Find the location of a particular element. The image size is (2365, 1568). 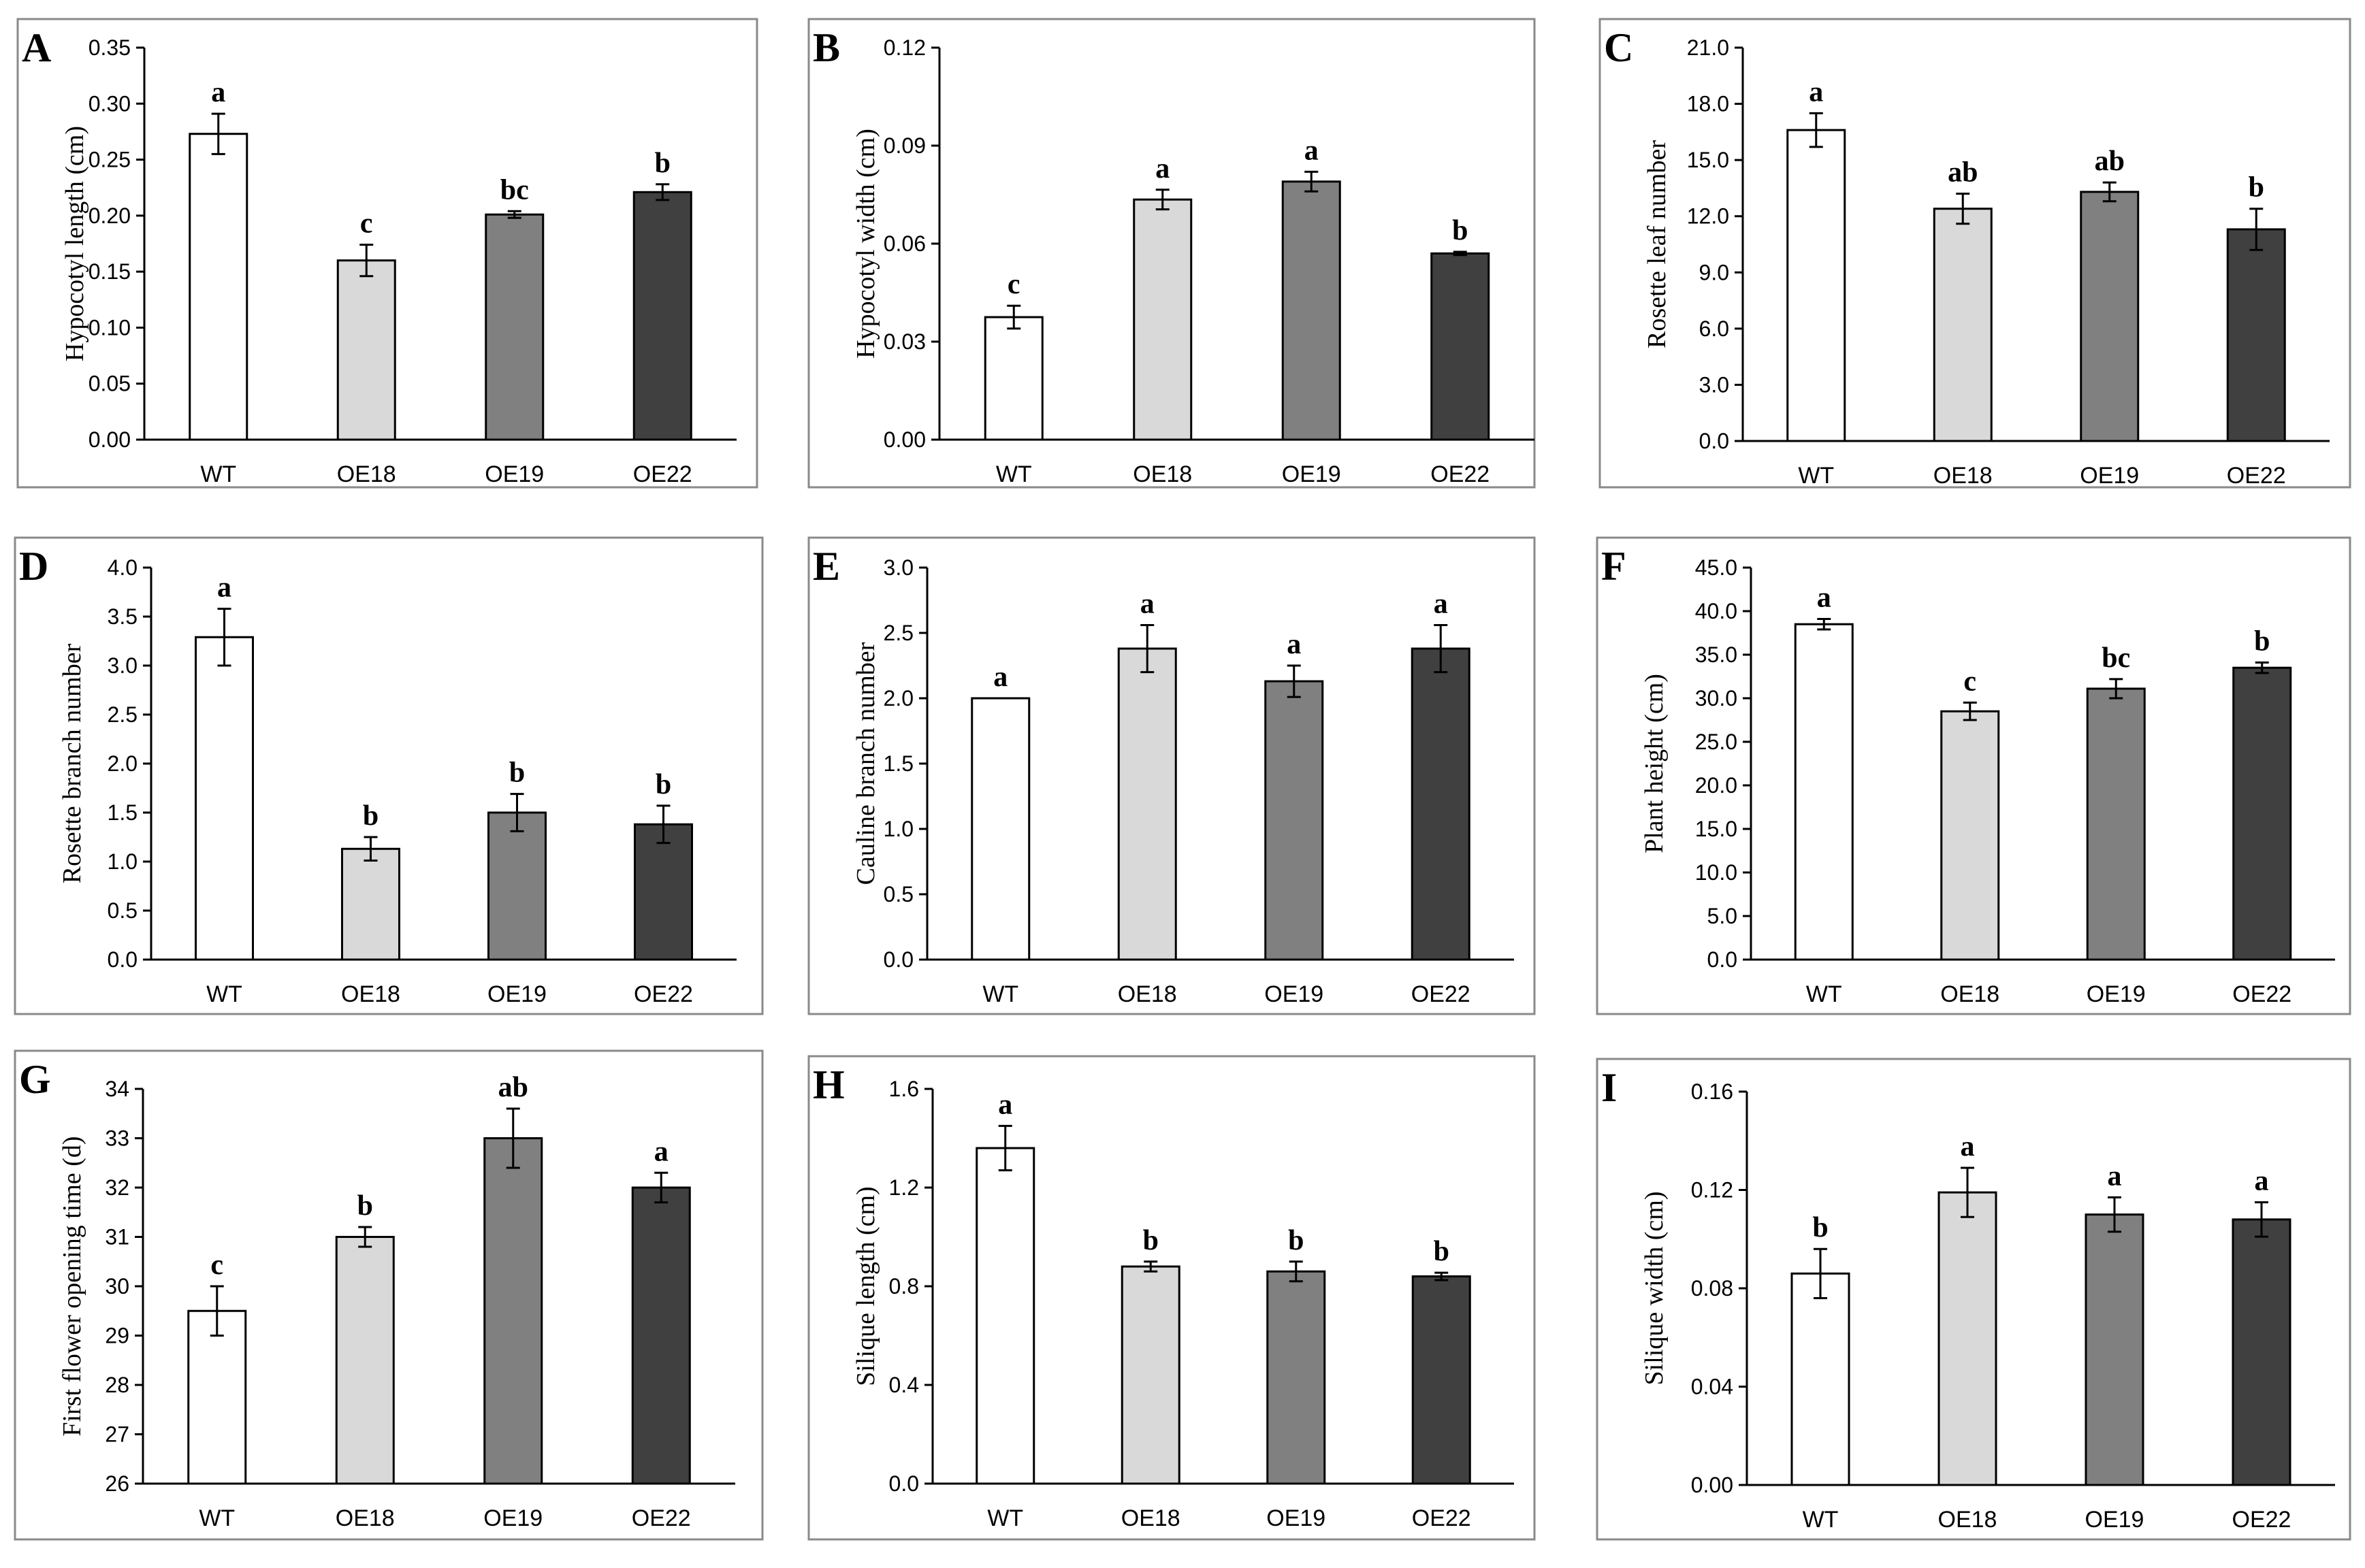

panel-f-ytick-label: 0.0 is located at coordinates (1722, 959).